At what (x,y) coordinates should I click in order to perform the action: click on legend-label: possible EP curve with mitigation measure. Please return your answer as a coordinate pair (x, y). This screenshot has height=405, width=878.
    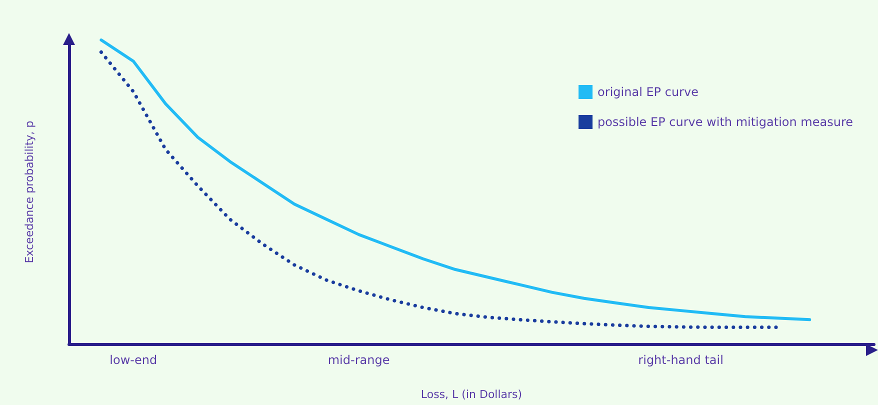
    Looking at the image, I should click on (726, 122).